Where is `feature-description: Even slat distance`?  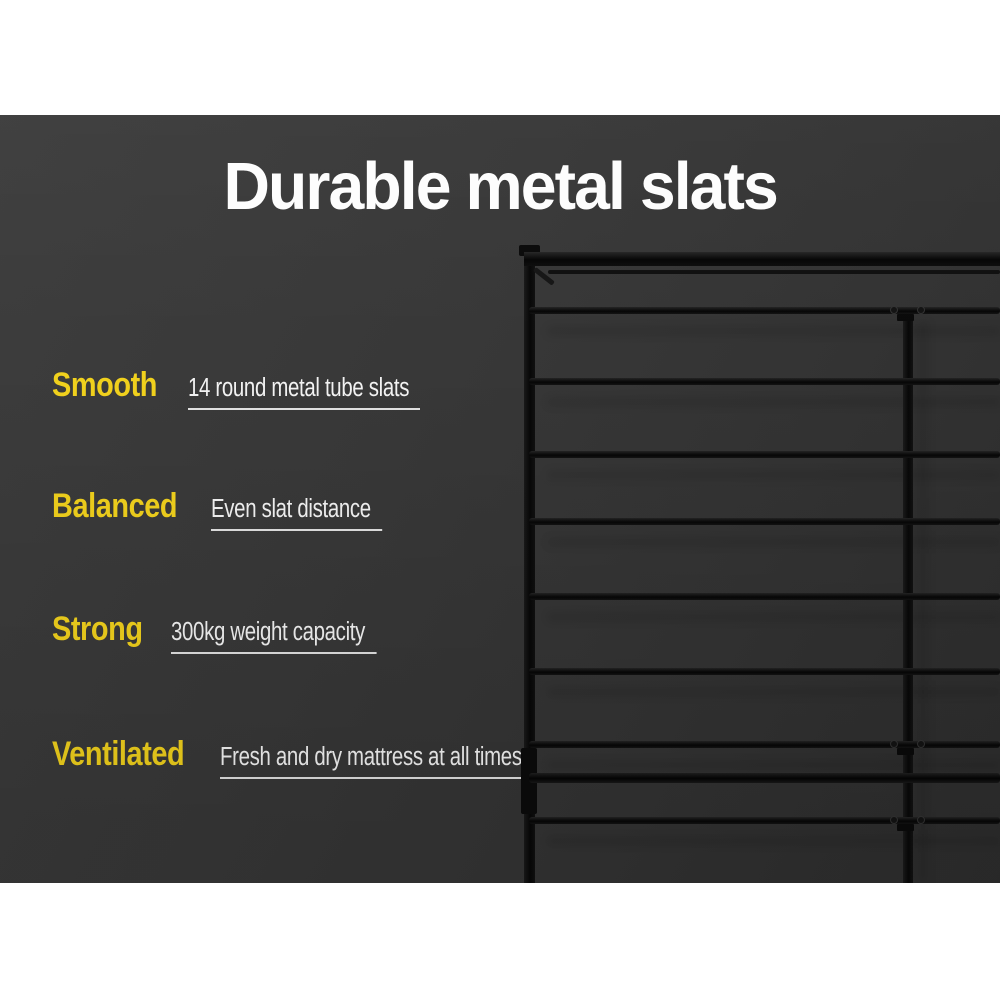
feature-description: Even slat distance is located at coordinates (297, 513).